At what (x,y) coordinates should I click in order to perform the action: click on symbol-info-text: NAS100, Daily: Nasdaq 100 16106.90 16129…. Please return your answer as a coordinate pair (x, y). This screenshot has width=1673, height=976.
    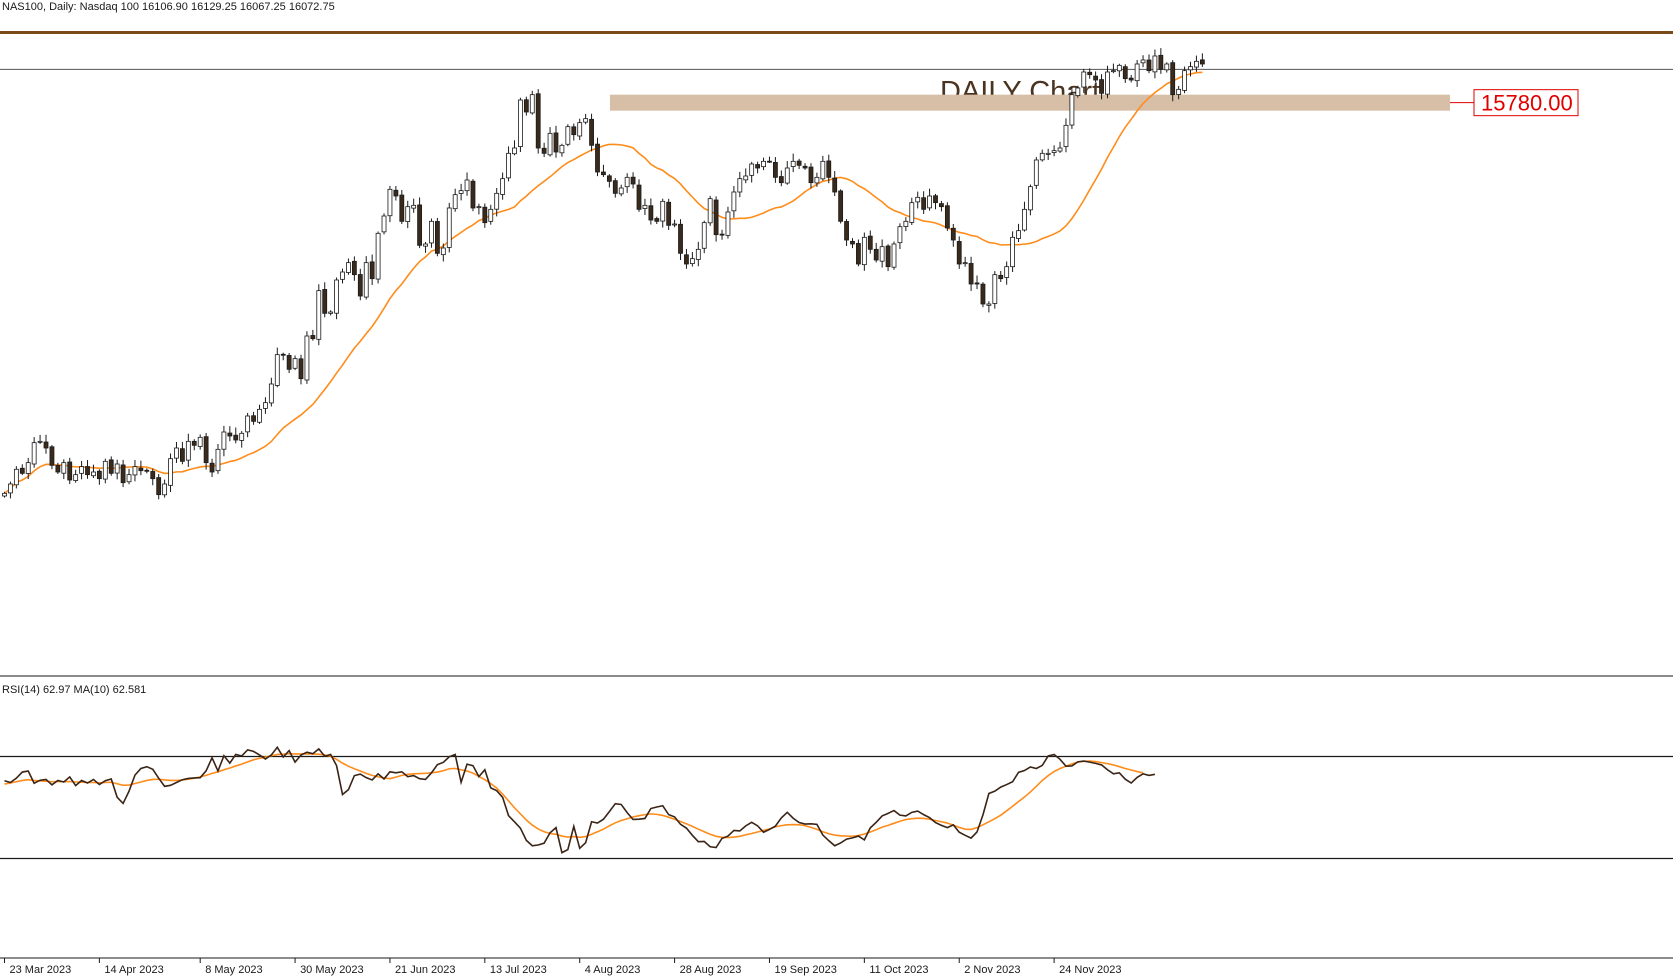
    Looking at the image, I should click on (168, 7).